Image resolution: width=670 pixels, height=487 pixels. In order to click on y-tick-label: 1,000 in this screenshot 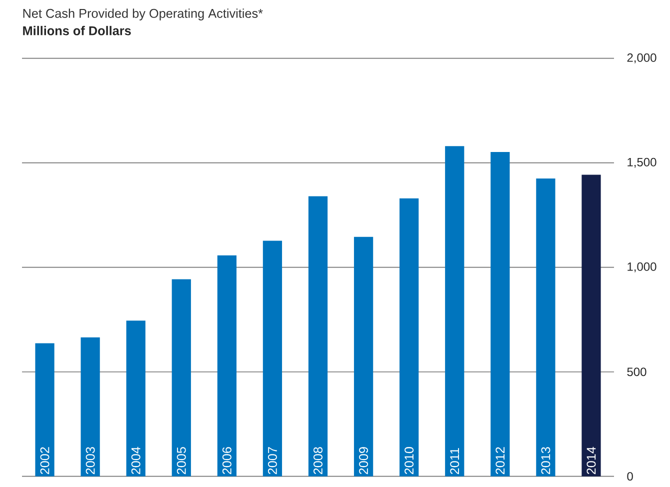, I will do `click(642, 267)`.